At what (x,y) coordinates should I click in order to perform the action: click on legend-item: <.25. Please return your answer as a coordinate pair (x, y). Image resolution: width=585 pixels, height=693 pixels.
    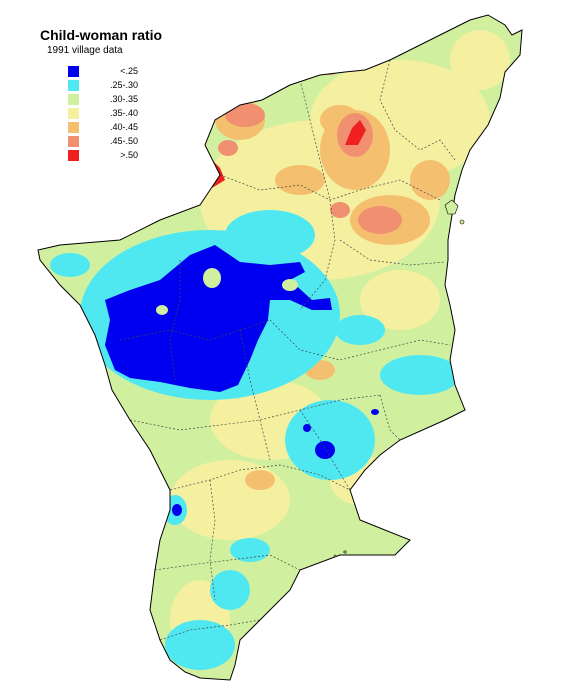
    Looking at the image, I should click on (103, 72).